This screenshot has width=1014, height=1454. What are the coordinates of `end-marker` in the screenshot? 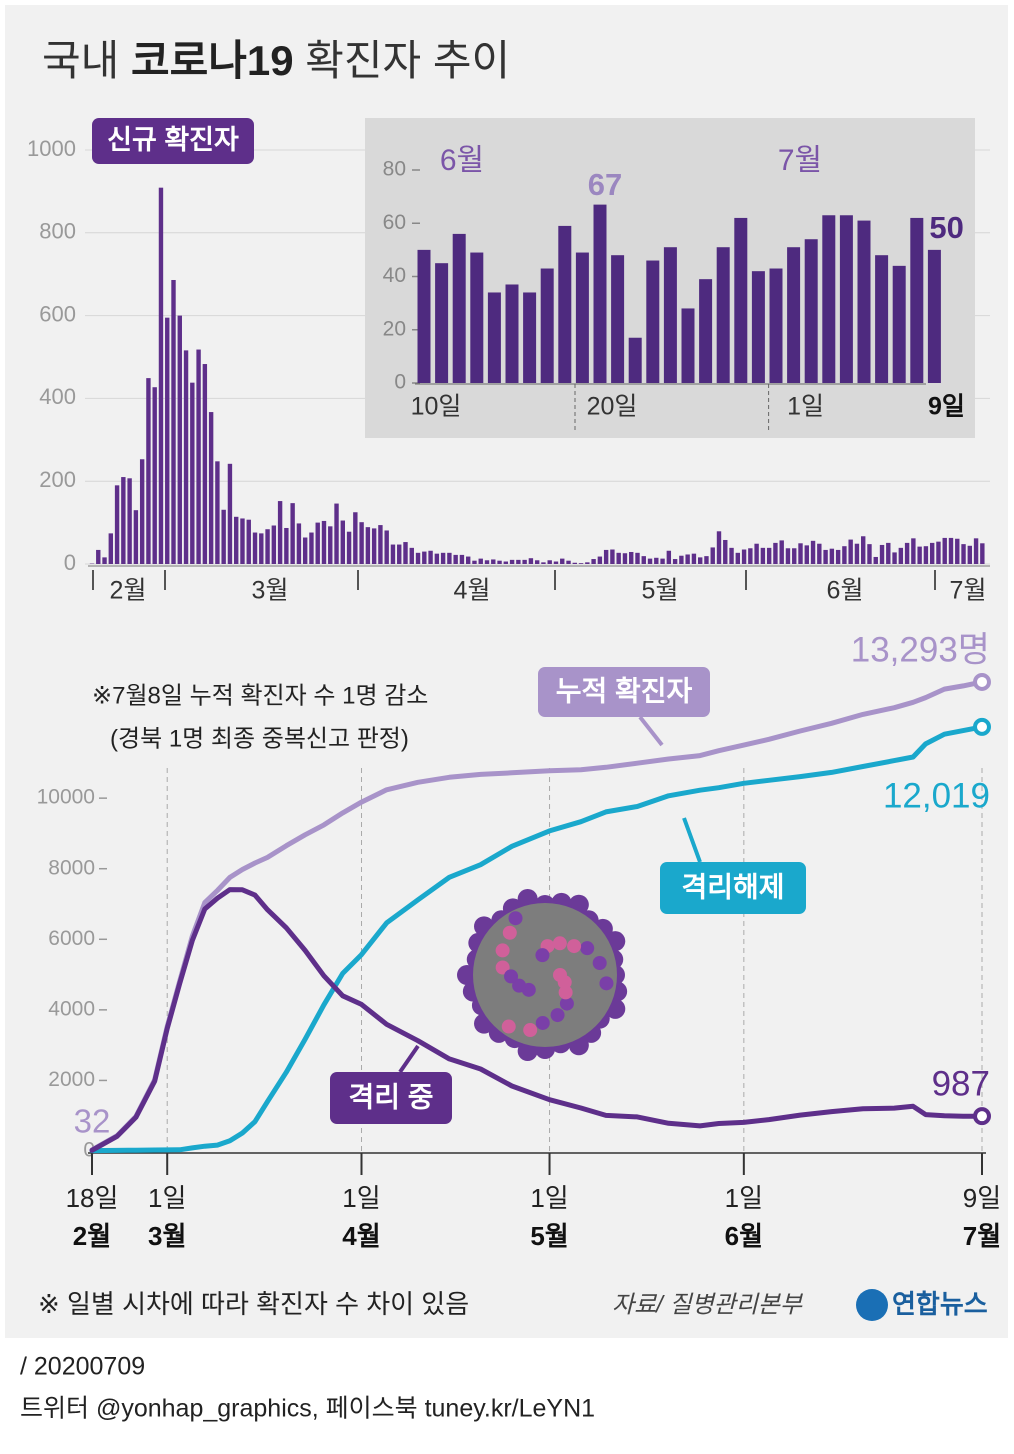 It's located at (982, 1116).